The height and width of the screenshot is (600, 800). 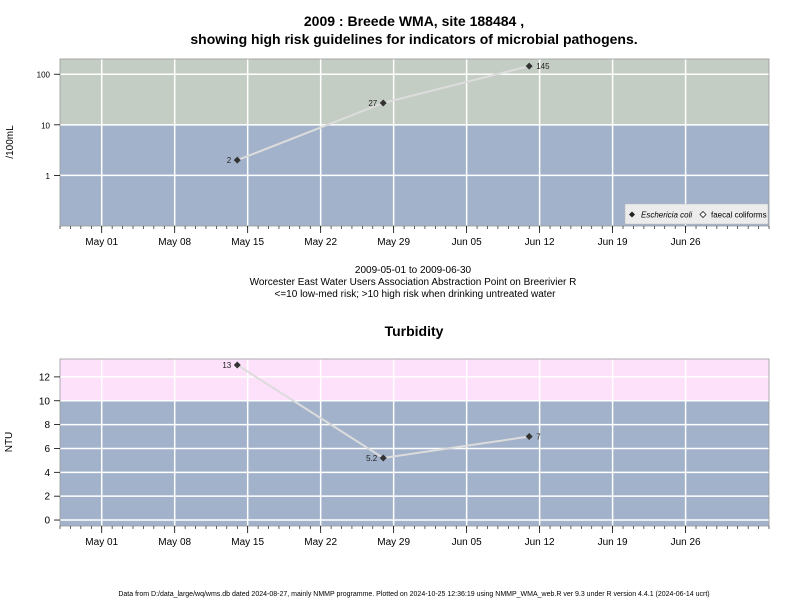 I want to click on legend: Eschericia coli faecal coliforms, so click(x=696, y=214).